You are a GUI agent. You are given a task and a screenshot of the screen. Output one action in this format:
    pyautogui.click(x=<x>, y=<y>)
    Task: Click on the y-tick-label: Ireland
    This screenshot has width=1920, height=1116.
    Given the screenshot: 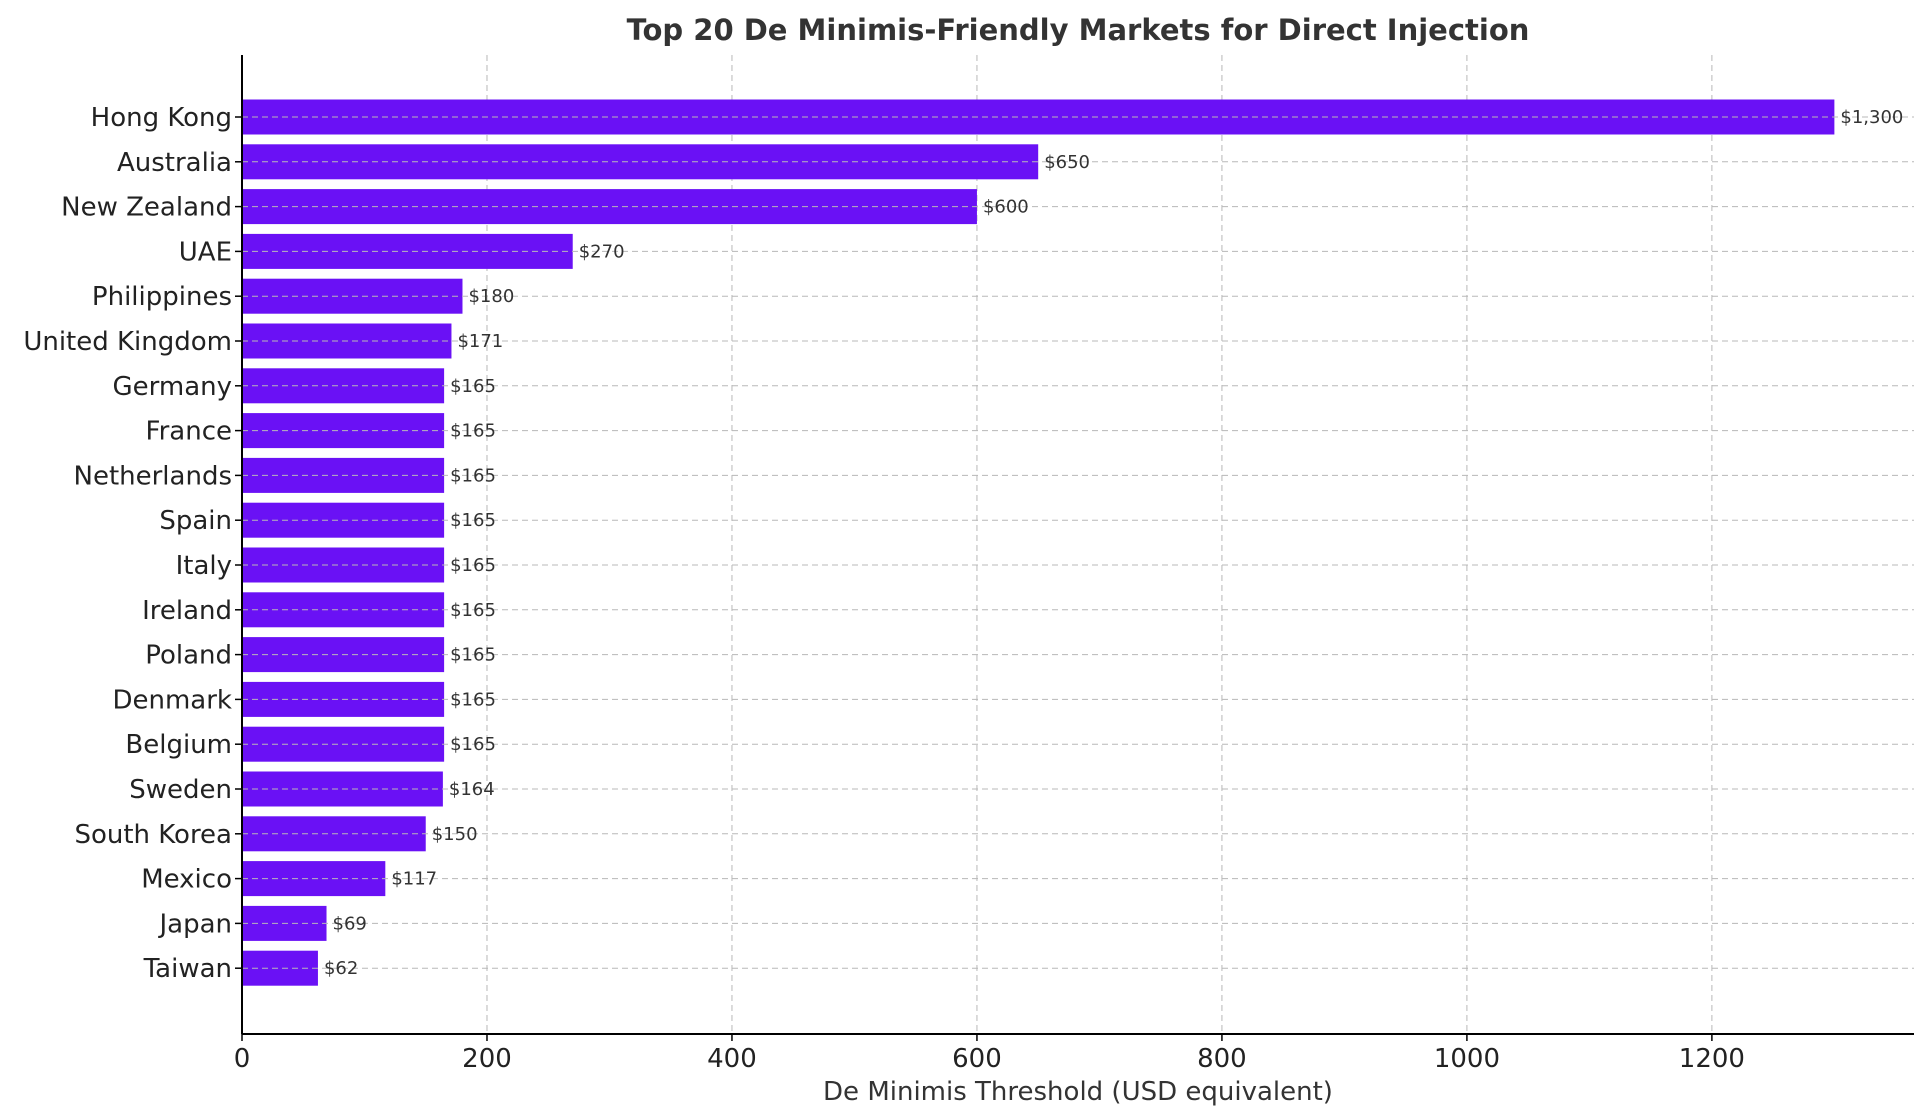 What is the action you would take?
    pyautogui.click(x=187, y=611)
    